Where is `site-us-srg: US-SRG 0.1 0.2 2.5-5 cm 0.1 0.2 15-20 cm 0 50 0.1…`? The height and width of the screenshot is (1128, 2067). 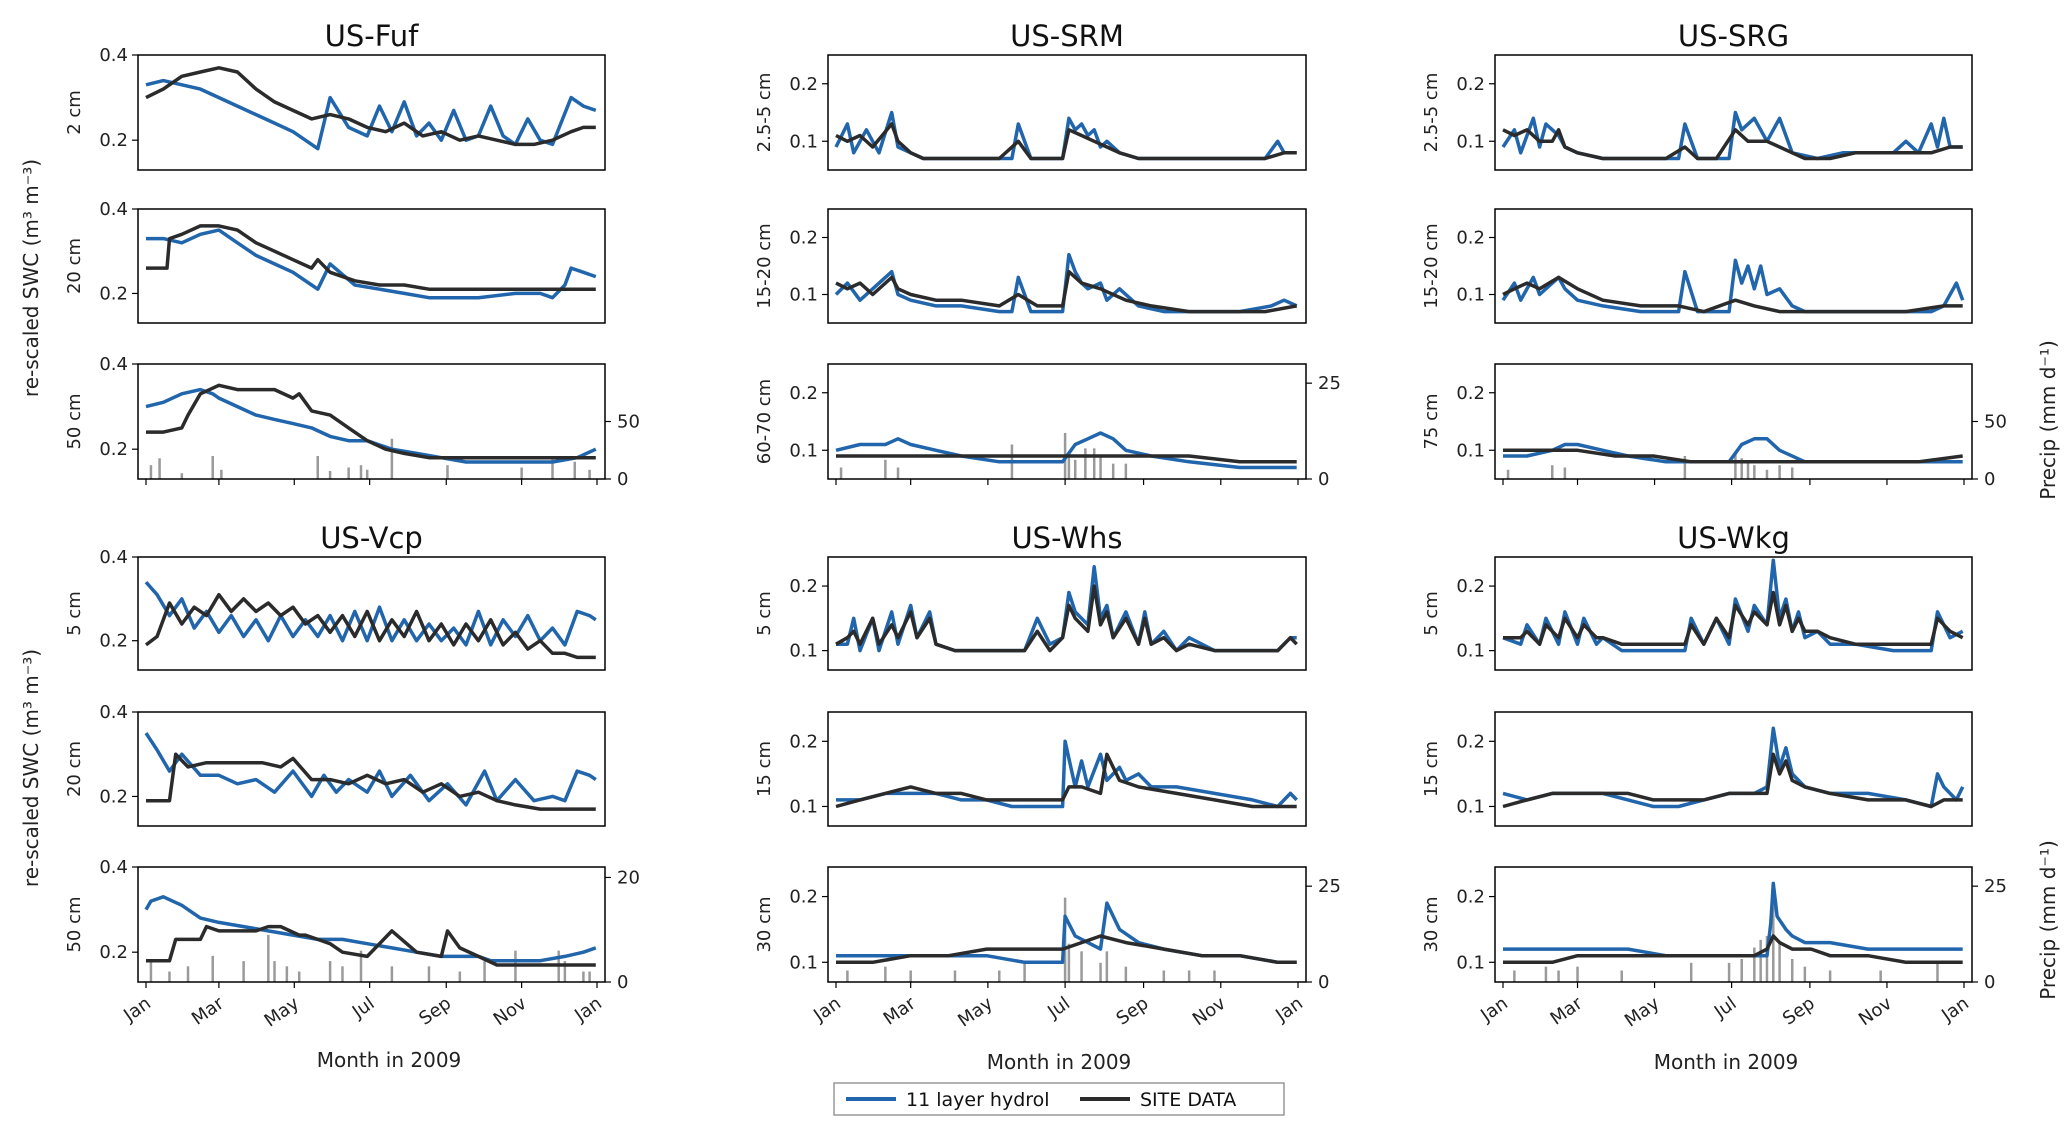
site-us-srg: US-SRG 0.1 0.2 2.5-5 cm 0.1 0.2 15-20 cm 0 50 0.1… is located at coordinates (1714, 254).